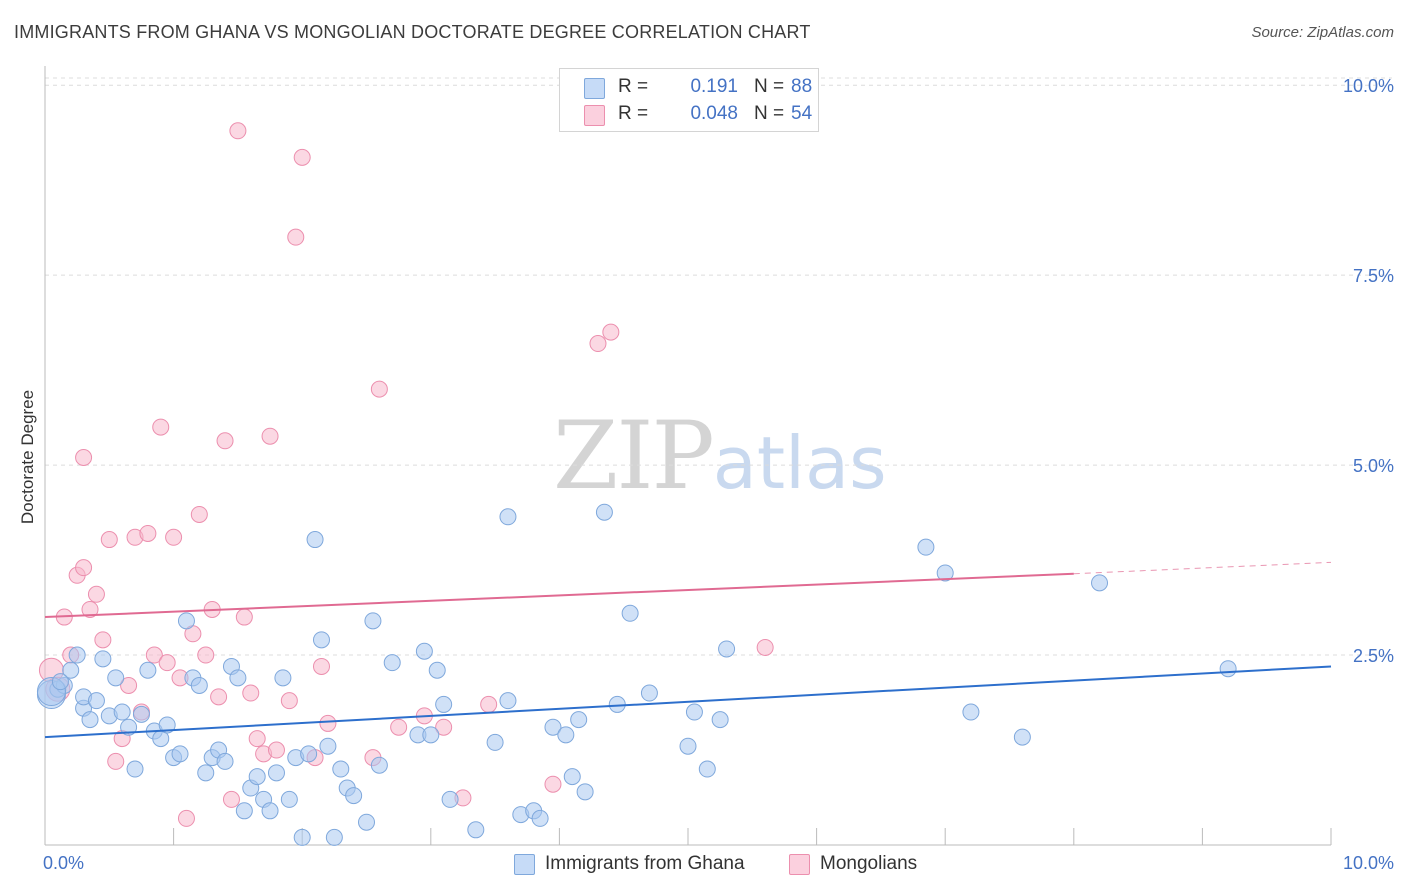 The image size is (1406, 892). What do you see at coordinates (1202, 568) in the screenshot?
I see `mongolians-trend-extension` at bounding box center [1202, 568].